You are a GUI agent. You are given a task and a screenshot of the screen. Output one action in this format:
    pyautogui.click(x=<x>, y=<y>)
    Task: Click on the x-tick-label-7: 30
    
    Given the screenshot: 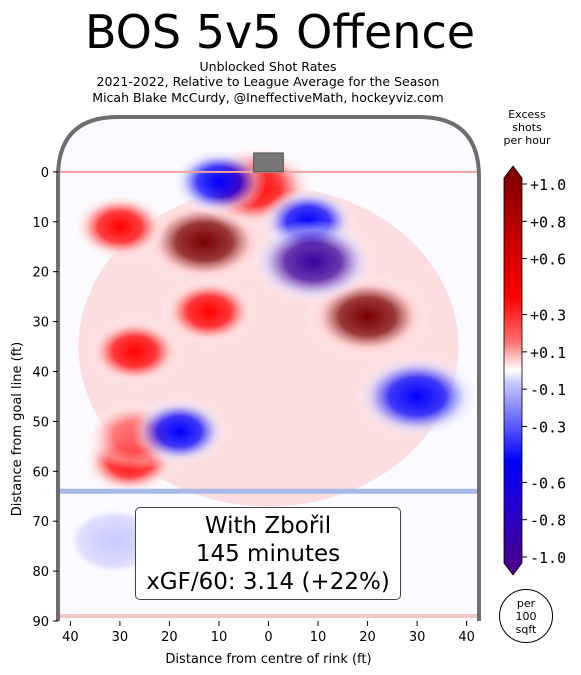 What is the action you would take?
    pyautogui.click(x=417, y=637)
    